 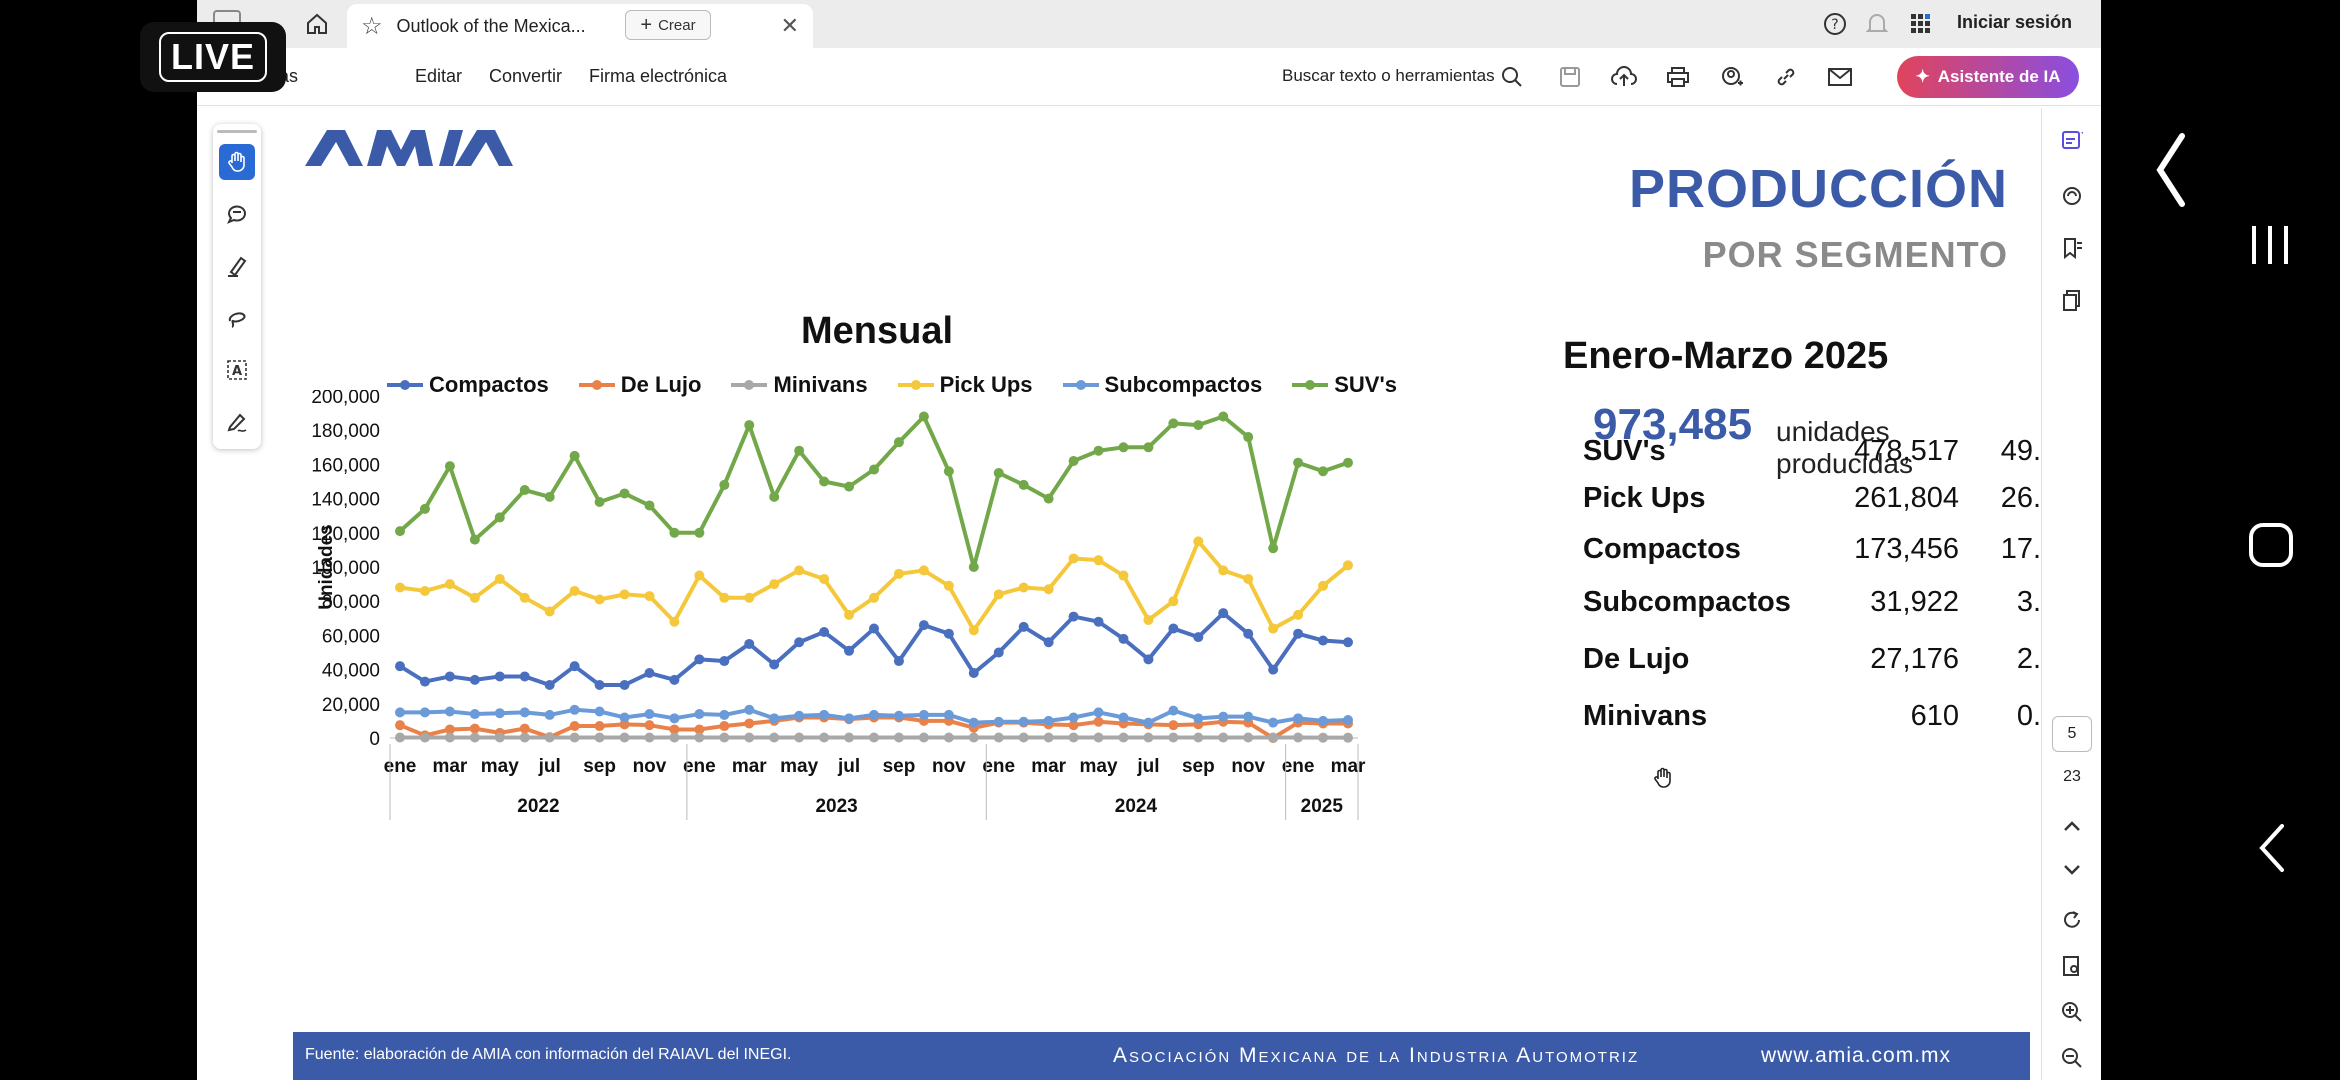 I want to click on hand-tool-icon, so click(x=237, y=162).